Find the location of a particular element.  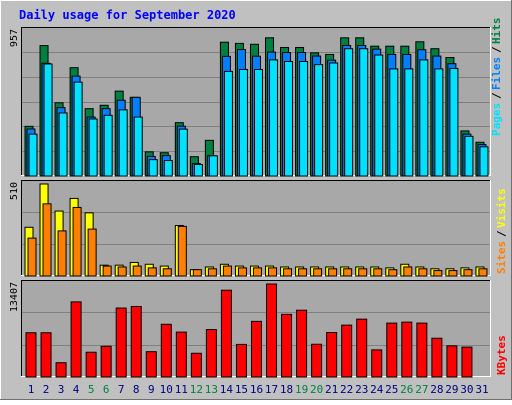

x-tick-label: 9 is located at coordinates (151, 389).